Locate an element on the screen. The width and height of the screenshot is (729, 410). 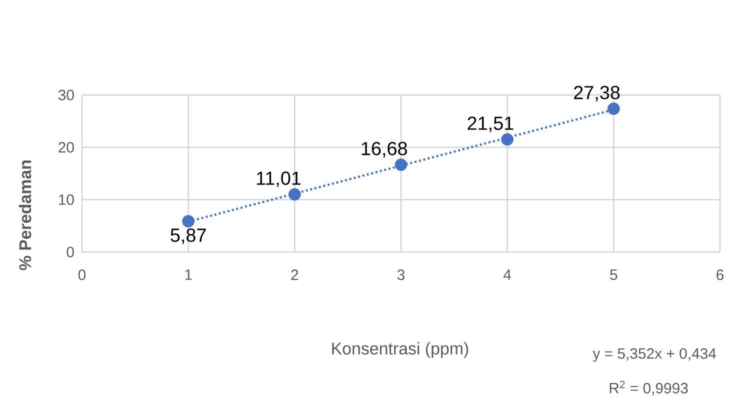
y-tick-label: 30 is located at coordinates (66, 95).